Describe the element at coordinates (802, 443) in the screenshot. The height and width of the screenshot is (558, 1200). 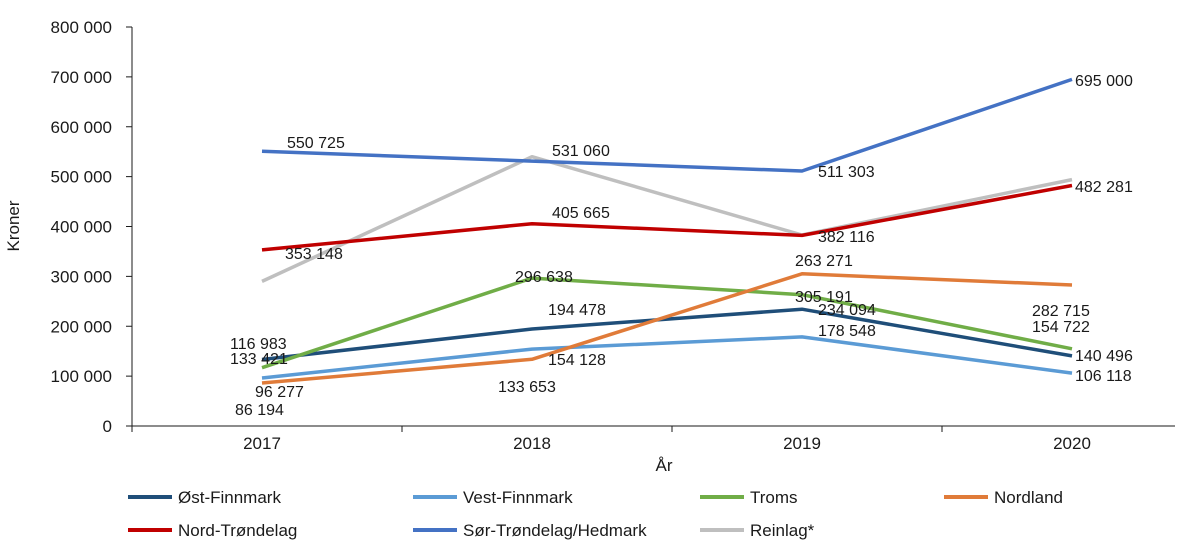
I see `x-tick-label: 2019` at that location.